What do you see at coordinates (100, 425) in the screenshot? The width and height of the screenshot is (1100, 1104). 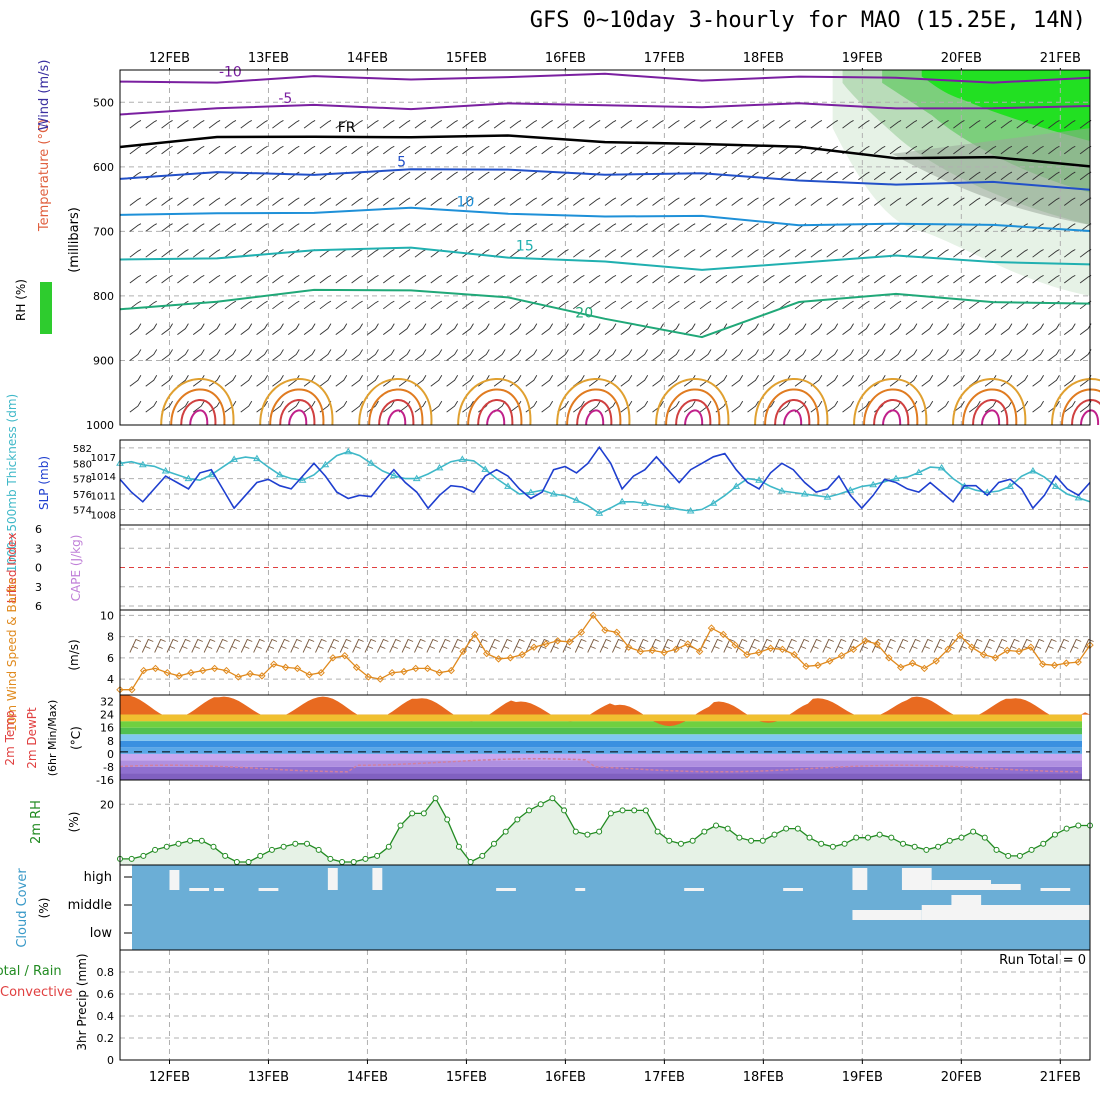 I see `pressure-tick-label: 1000` at bounding box center [100, 425].